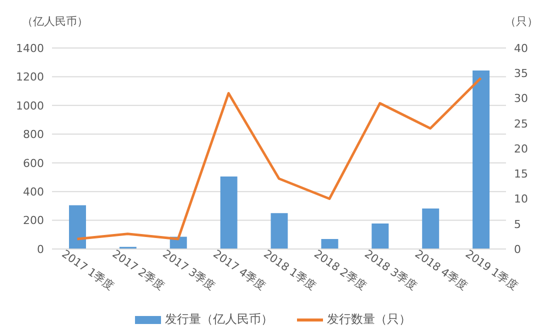  Describe the element at coordinates (521, 149) in the screenshot. I see `y2-tick-label: 20` at that location.